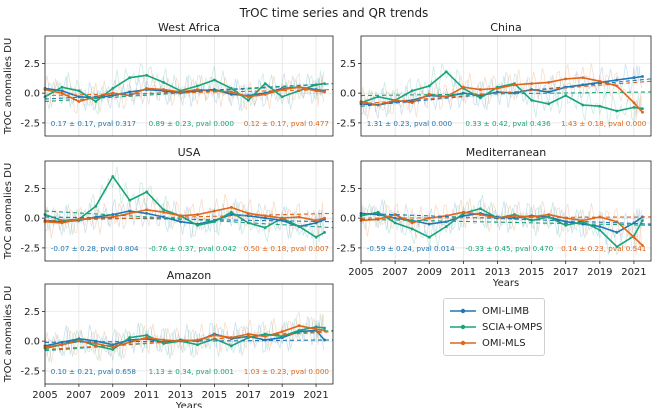  Describe the element at coordinates (506, 218) in the screenshot. I see `trend-line-omi-limb` at that location.